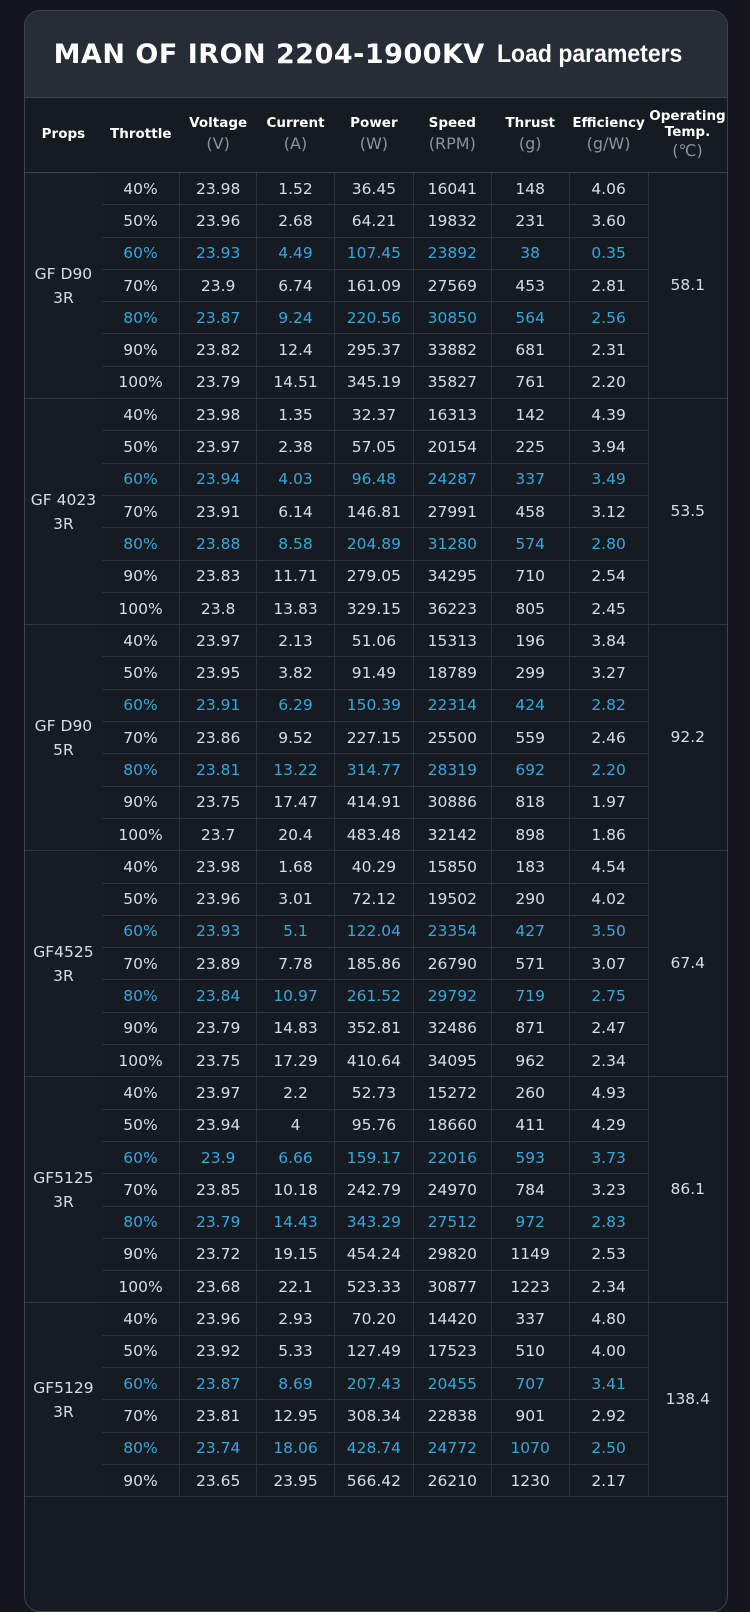 The width and height of the screenshot is (750, 1612). Describe the element at coordinates (608, 899) in the screenshot. I see `efficiency-cell: 4.02` at that location.